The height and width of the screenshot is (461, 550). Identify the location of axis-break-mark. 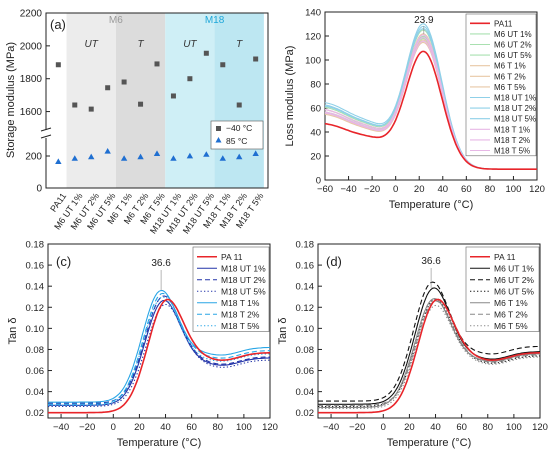
(46, 136).